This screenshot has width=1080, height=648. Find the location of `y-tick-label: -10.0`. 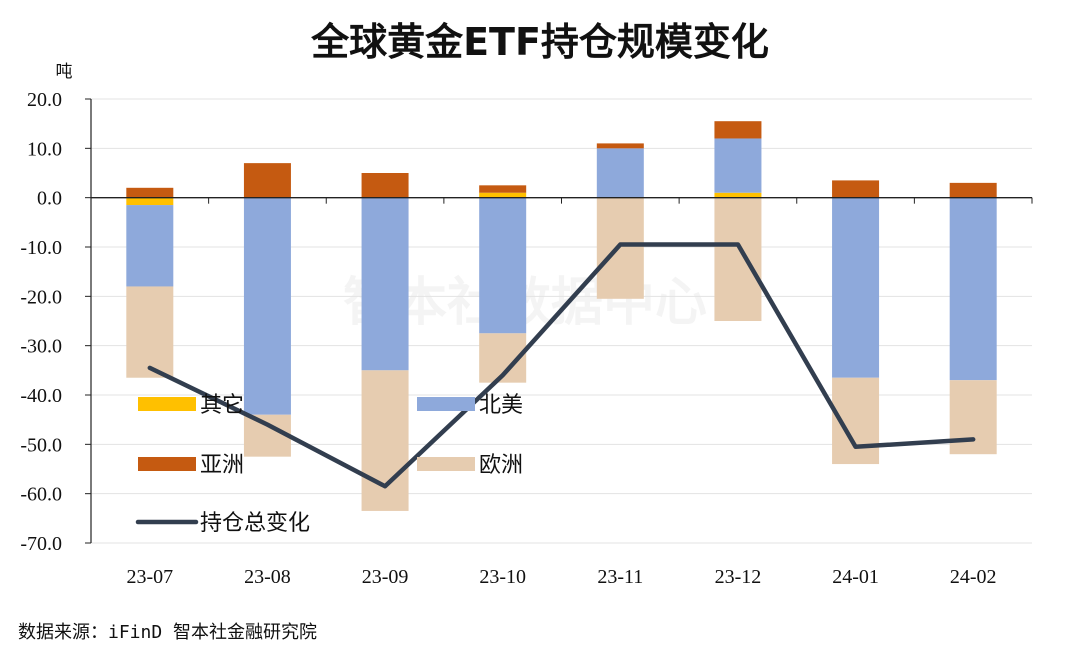

y-tick-label: -10.0 is located at coordinates (41, 248).